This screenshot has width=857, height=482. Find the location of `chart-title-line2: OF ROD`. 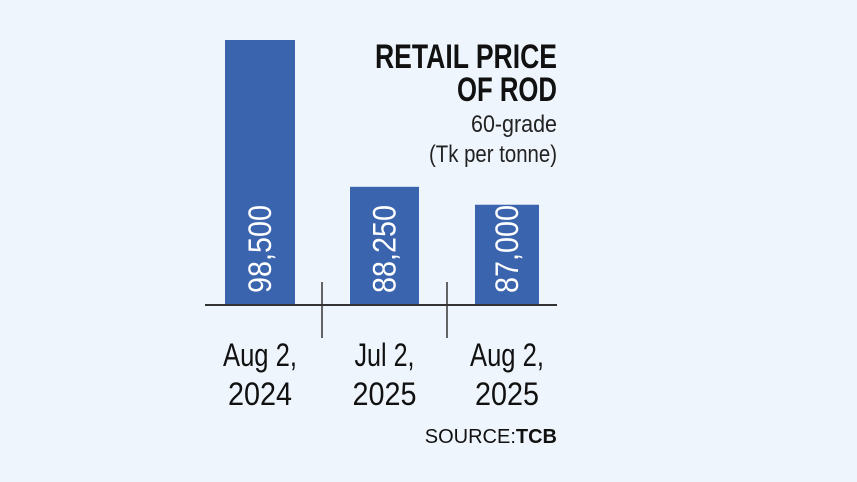

chart-title-line2: OF ROD is located at coordinates (507, 90).